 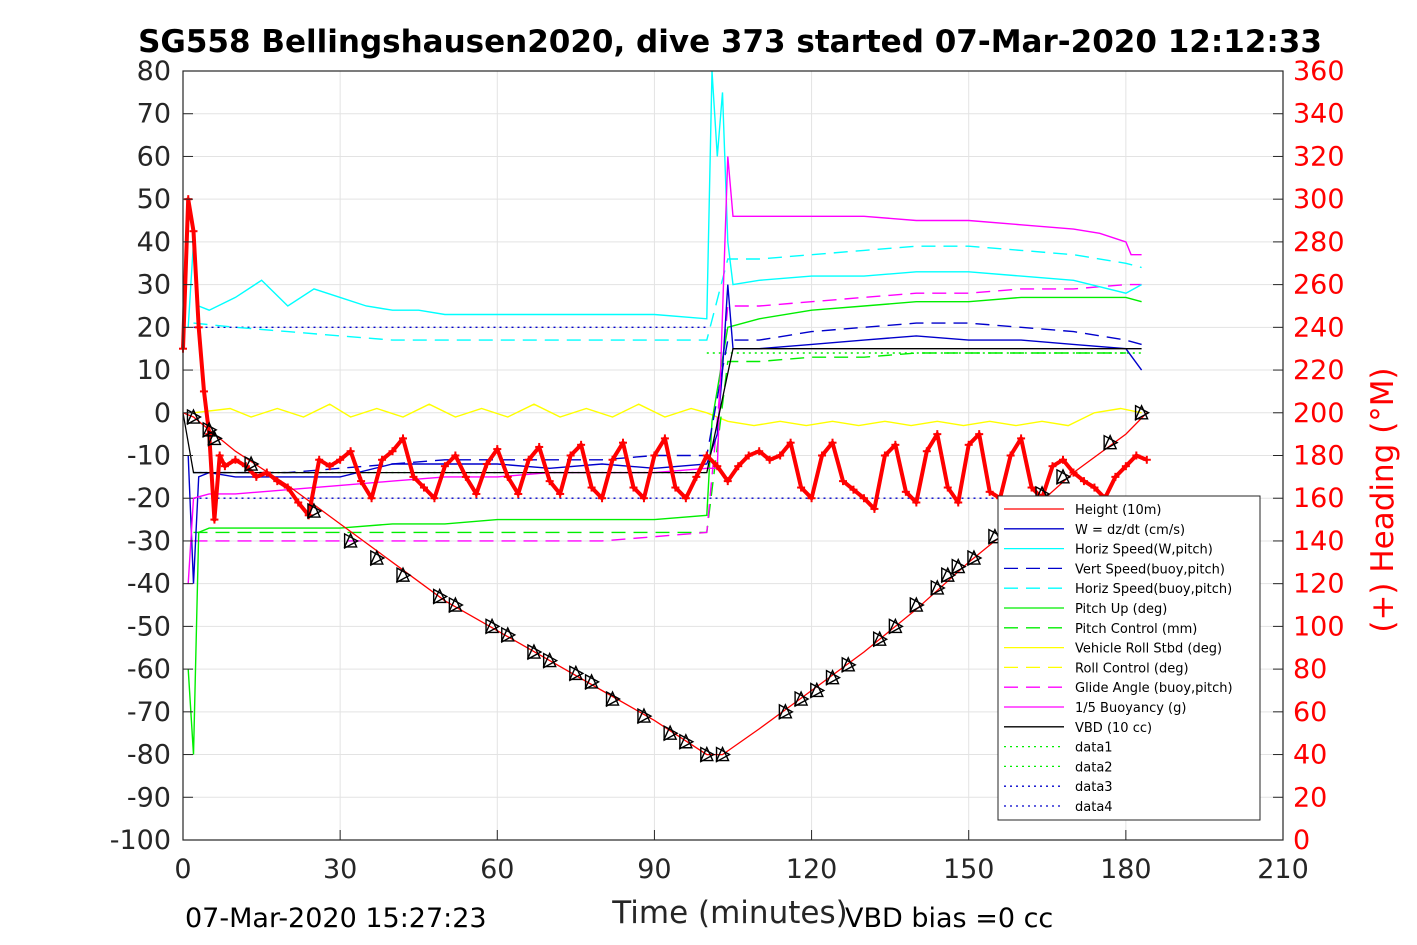 What do you see at coordinates (1118, 589) in the screenshot?
I see `legend-entry: Horiz Speed(buoy,pitch)` at bounding box center [1118, 589].